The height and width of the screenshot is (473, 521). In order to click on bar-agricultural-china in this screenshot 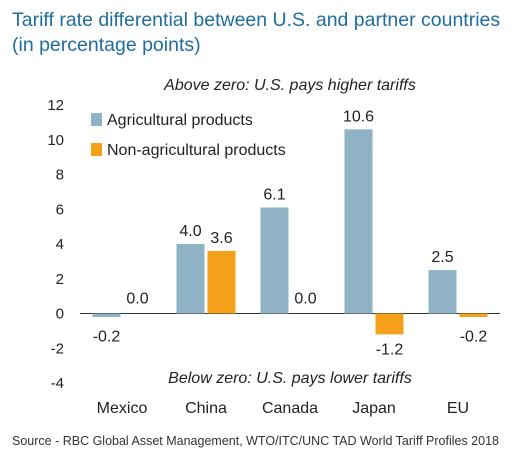, I will do `click(190, 279)`.